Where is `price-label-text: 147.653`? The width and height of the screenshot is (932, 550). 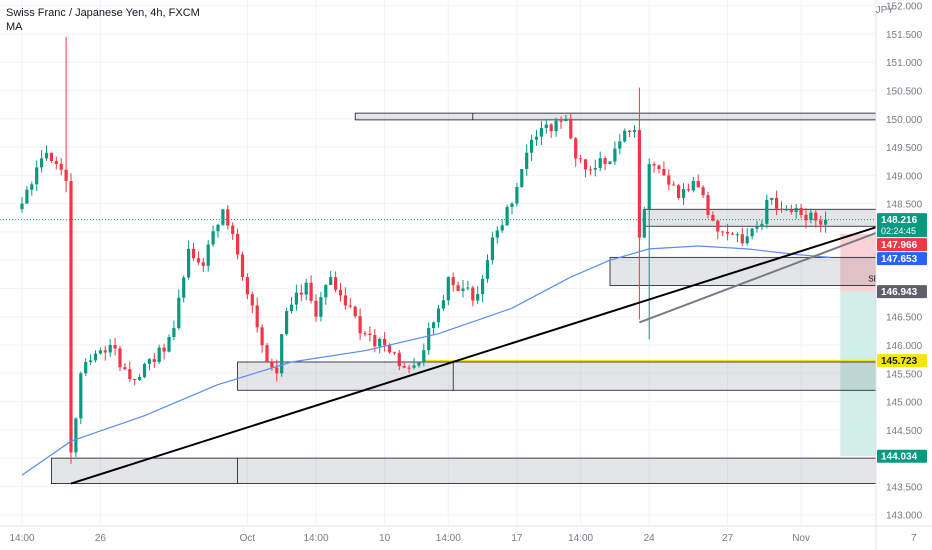 price-label-text: 147.653 is located at coordinates (899, 259).